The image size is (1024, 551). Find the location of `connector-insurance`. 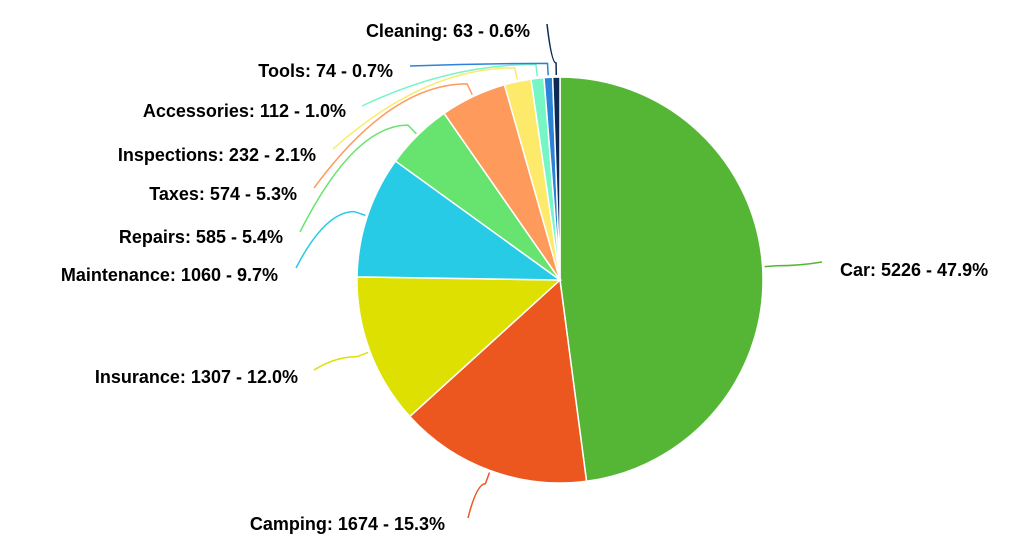

connector-insurance is located at coordinates (341, 361).